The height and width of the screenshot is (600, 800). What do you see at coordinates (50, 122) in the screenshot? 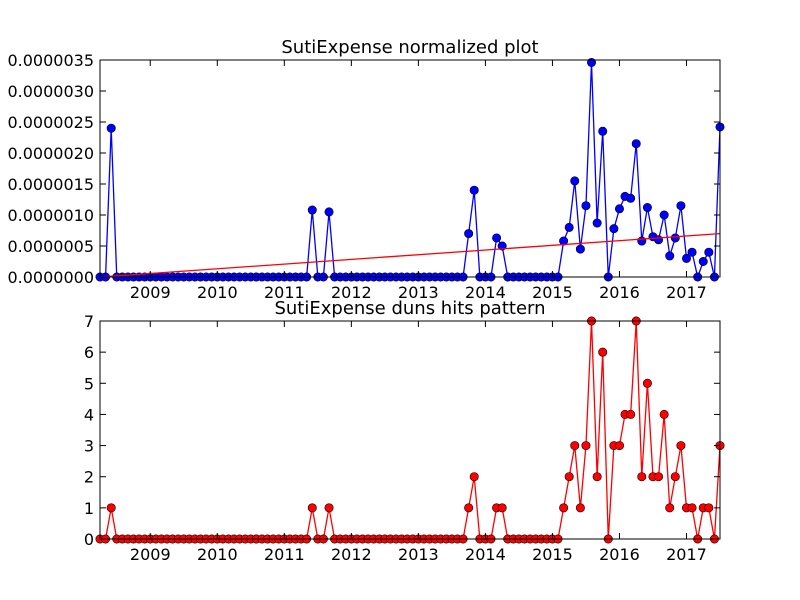
I see `normalized-plot-ytick-label: 0.0000025` at bounding box center [50, 122].